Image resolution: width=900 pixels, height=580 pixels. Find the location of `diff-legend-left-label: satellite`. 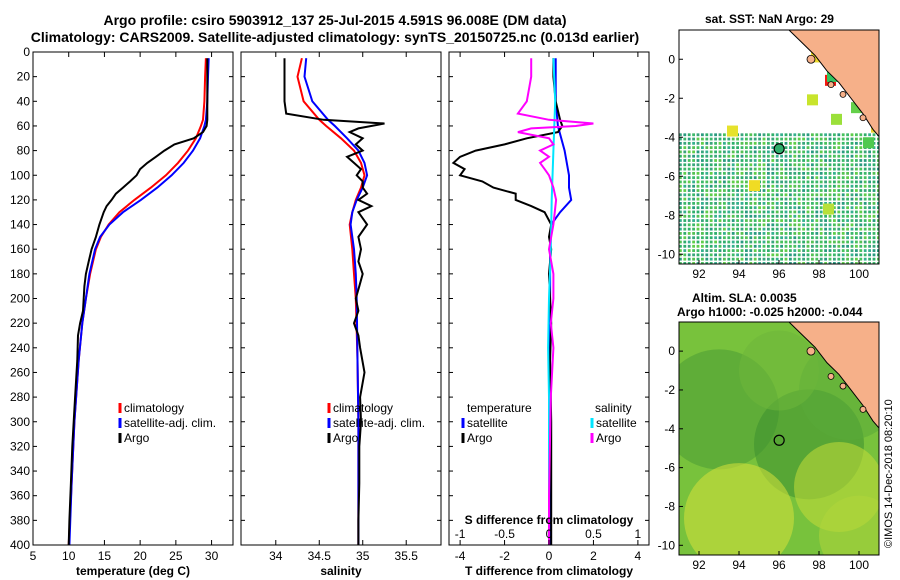

diff-legend-left-label: satellite is located at coordinates (487, 423).